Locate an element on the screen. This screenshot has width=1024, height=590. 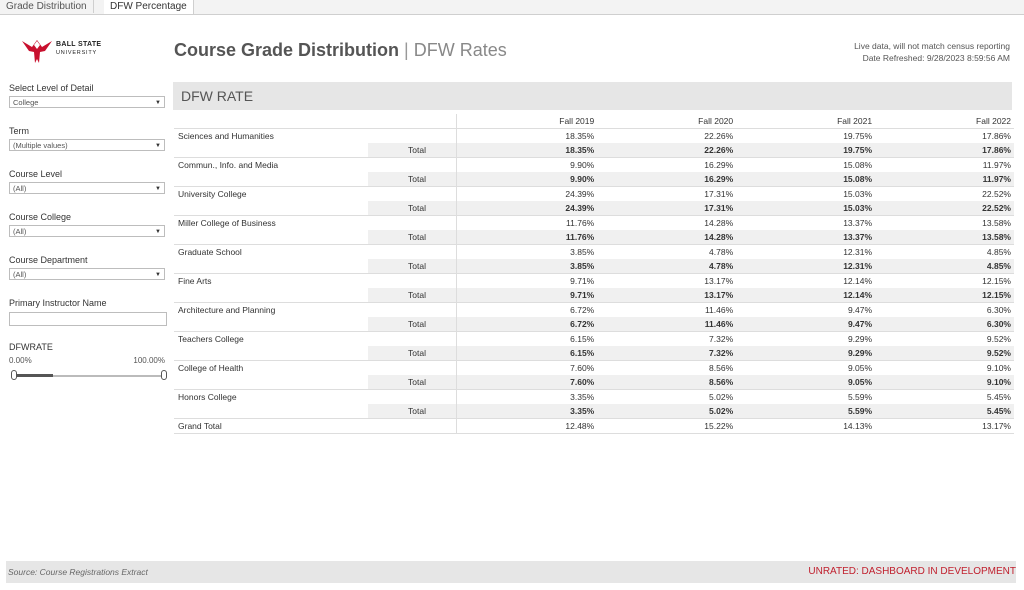
header-blank is located at coordinates (271, 121).